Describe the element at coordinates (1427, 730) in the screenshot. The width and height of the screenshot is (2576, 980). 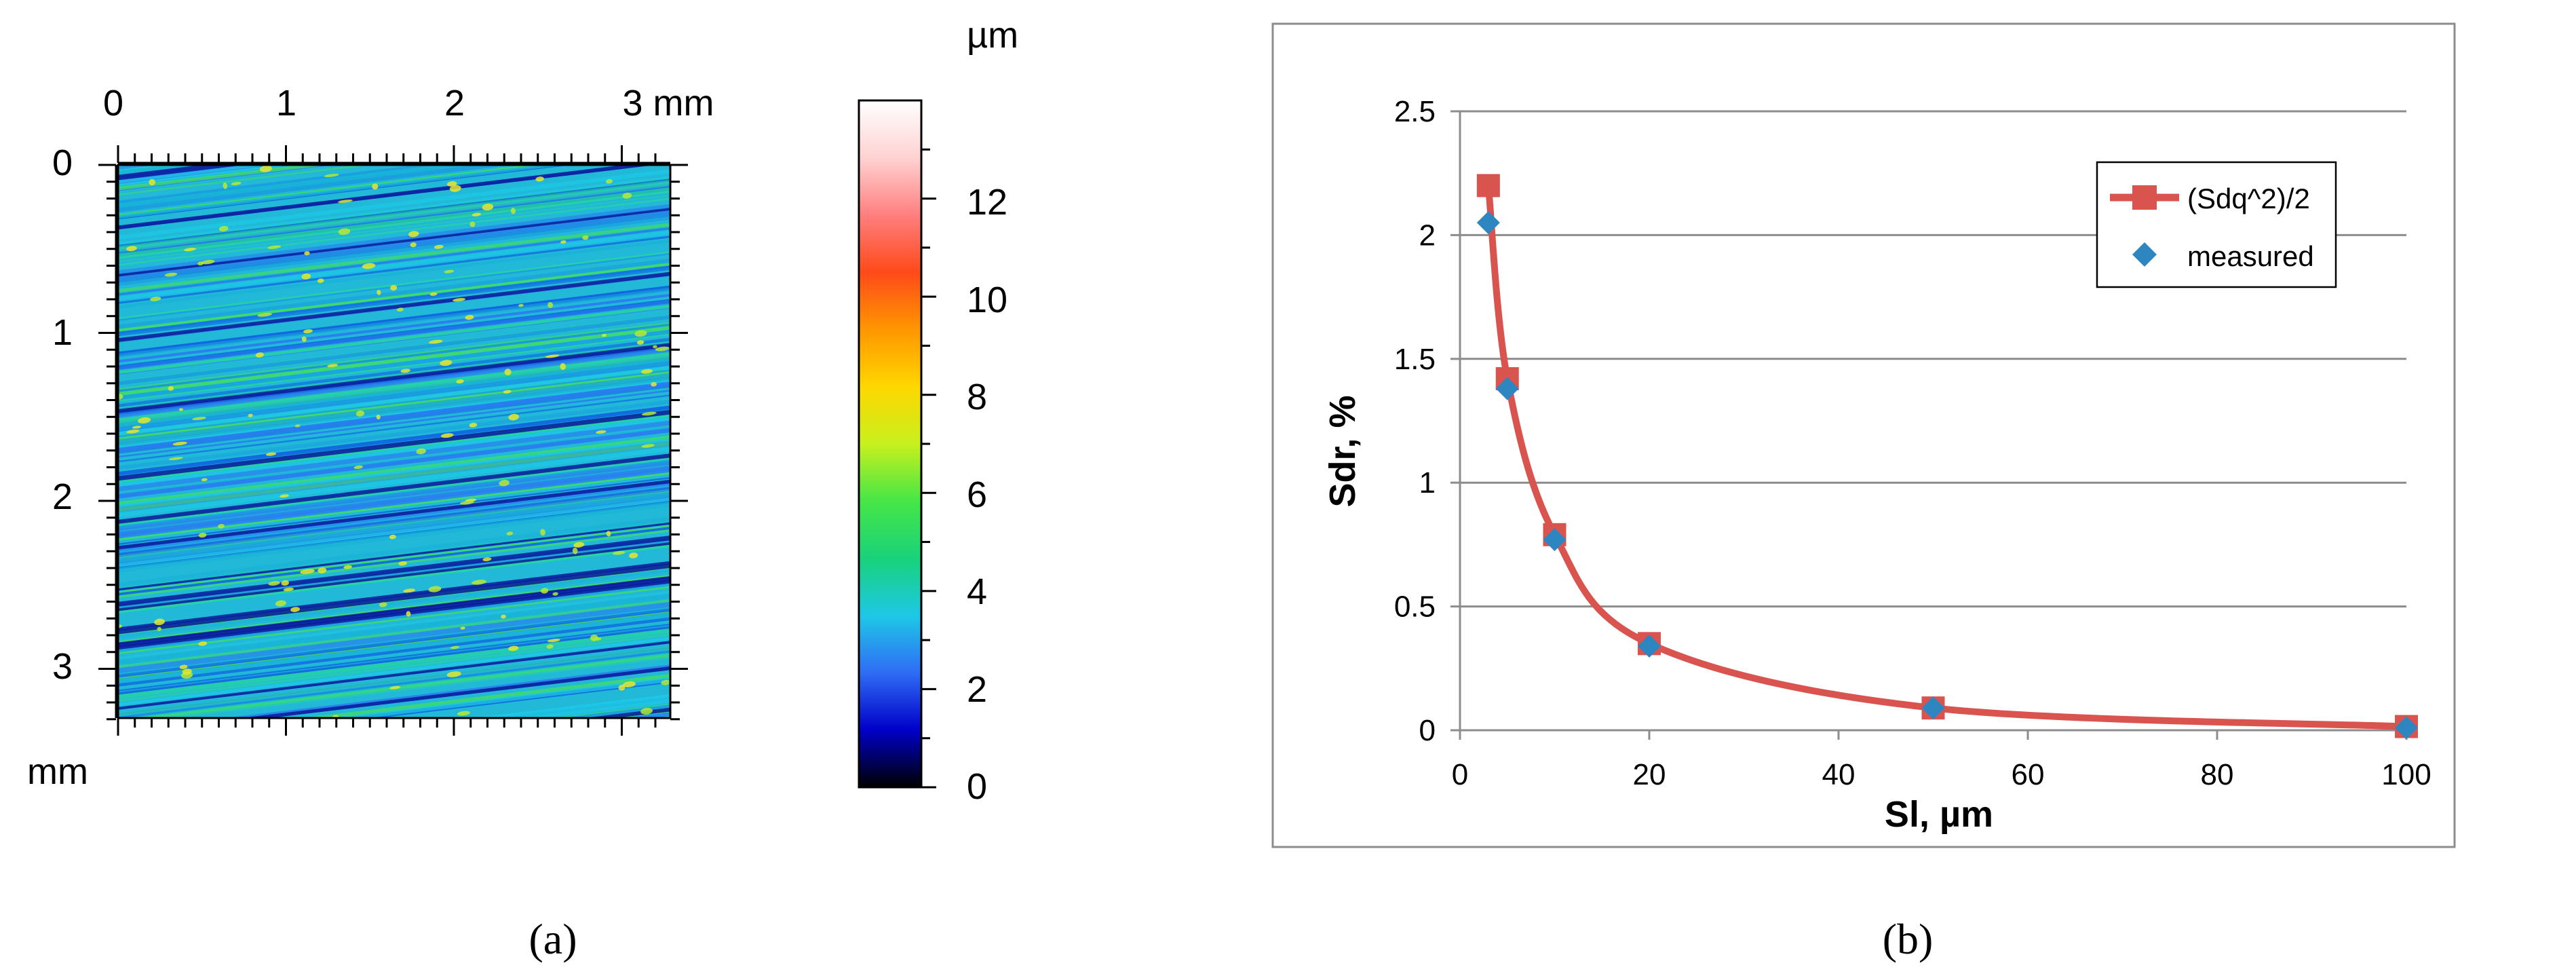
I see `chart-y-tick-label: 0` at that location.